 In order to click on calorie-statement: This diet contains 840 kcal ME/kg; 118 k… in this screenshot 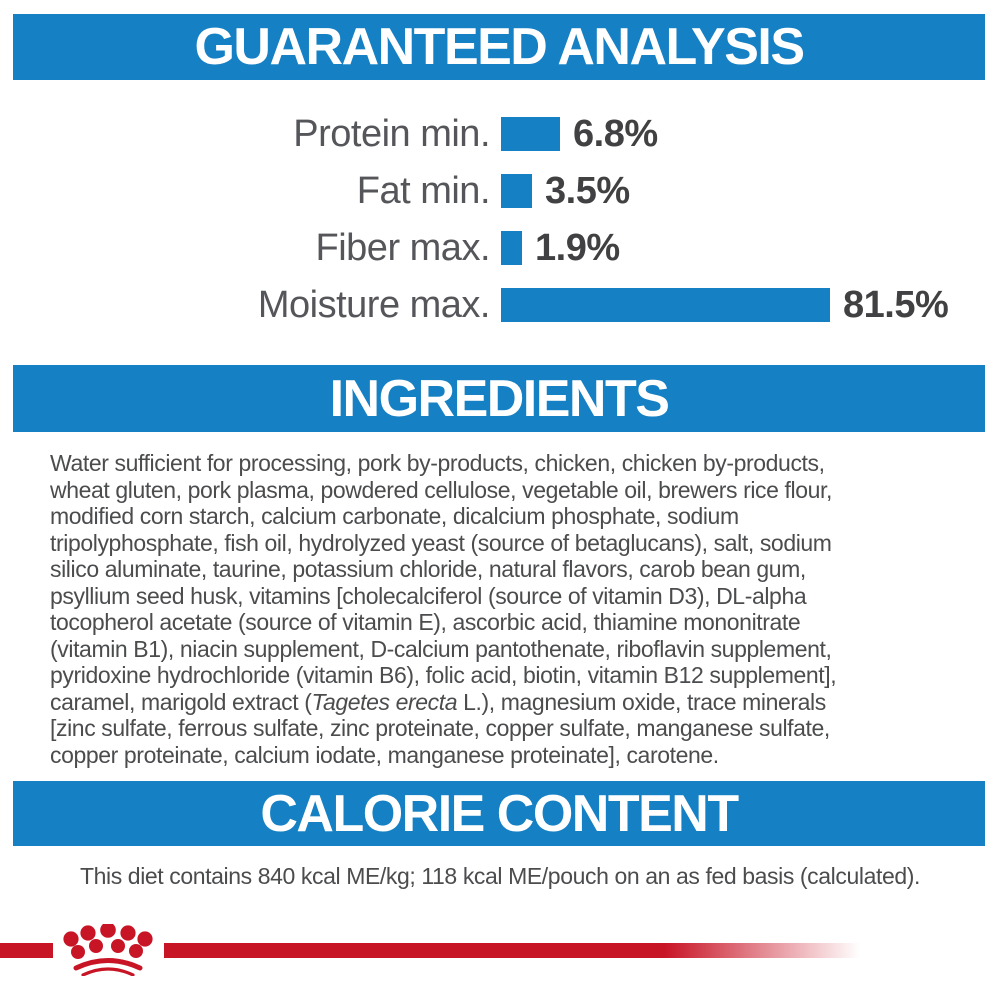, I will do `click(500, 876)`.